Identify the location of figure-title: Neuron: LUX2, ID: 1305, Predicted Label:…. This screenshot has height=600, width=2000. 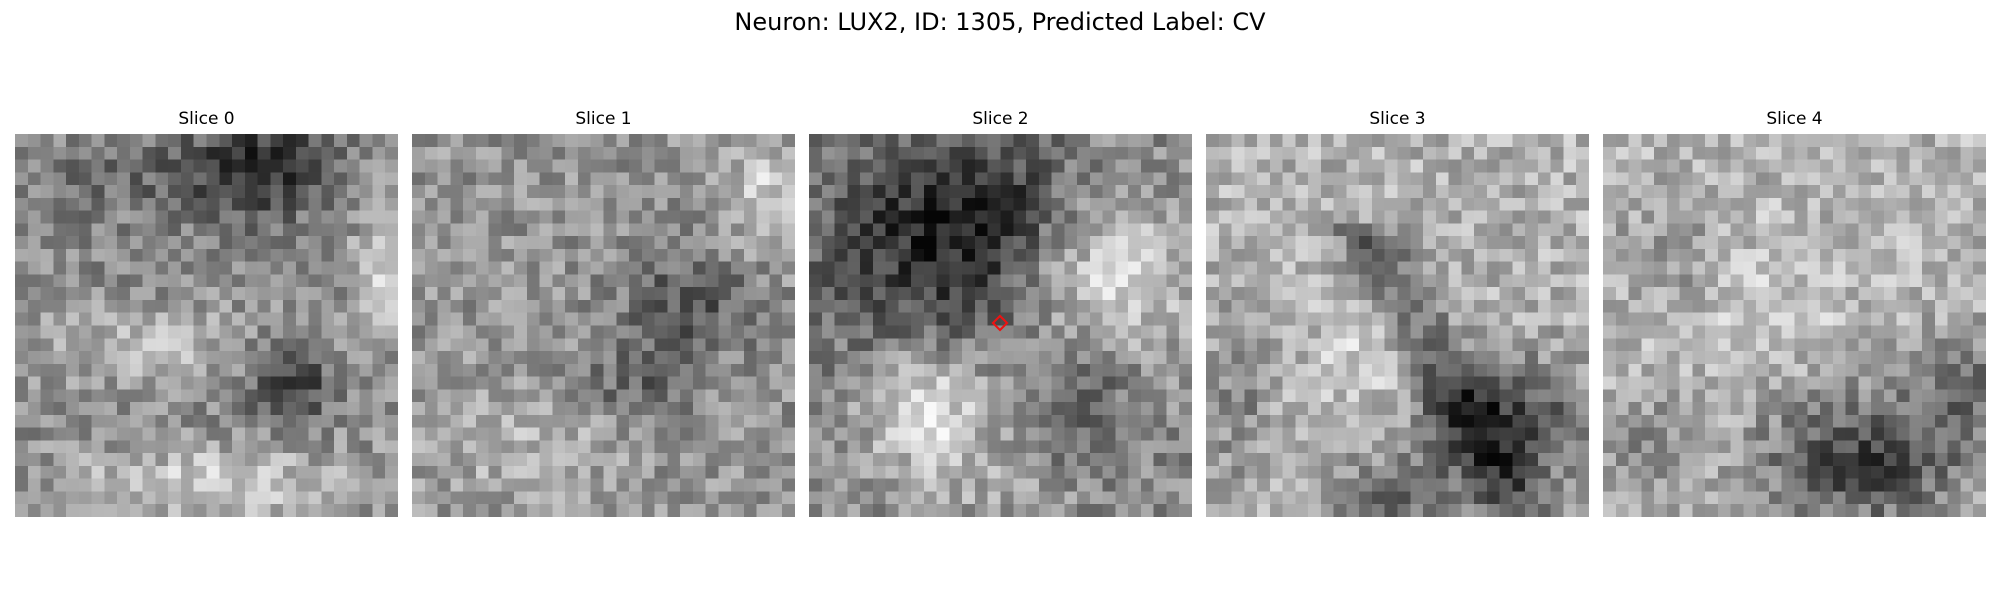
(1000, 22).